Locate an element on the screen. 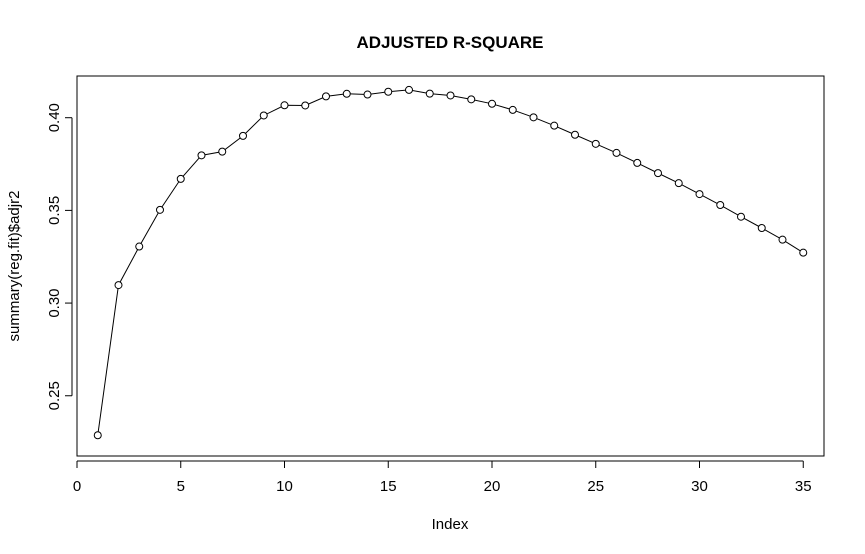 This screenshot has width=865, height=554. x-axis-label: Index is located at coordinates (450, 524).